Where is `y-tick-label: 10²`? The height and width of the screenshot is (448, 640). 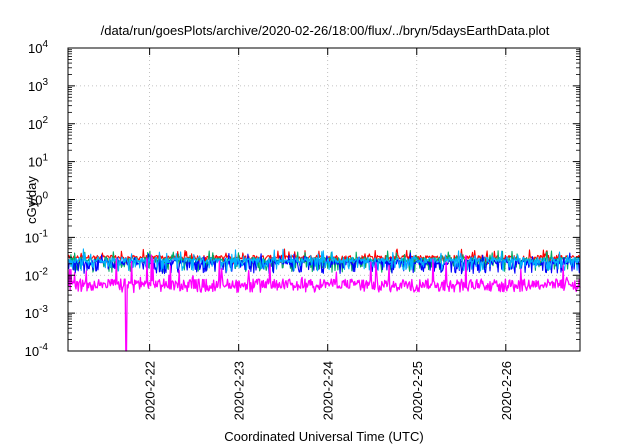
y-tick-label: 10² is located at coordinates (38, 123).